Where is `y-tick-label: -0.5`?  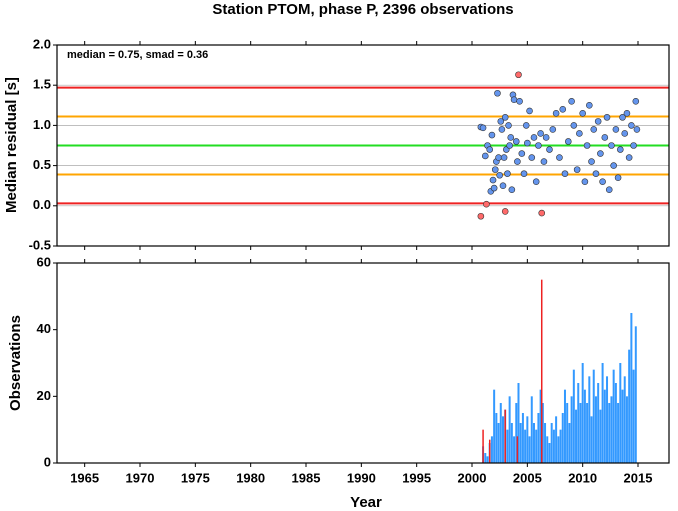
y-tick-label: -0.5 is located at coordinates (40, 244).